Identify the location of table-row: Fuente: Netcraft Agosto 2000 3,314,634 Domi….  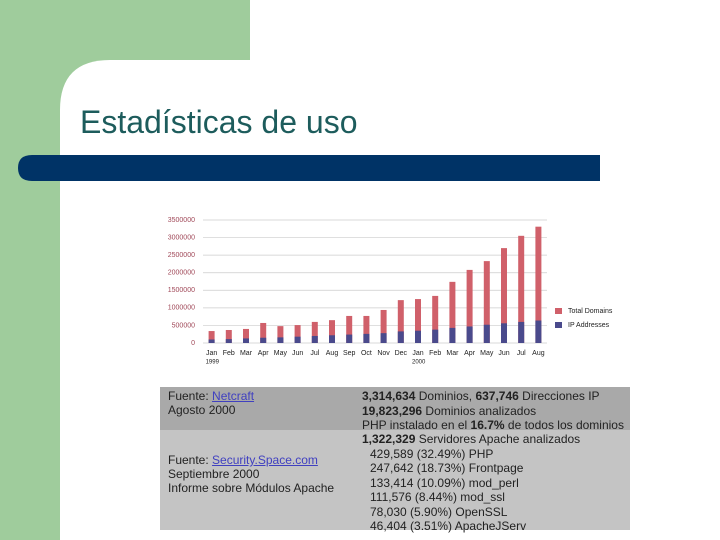
(395, 410).